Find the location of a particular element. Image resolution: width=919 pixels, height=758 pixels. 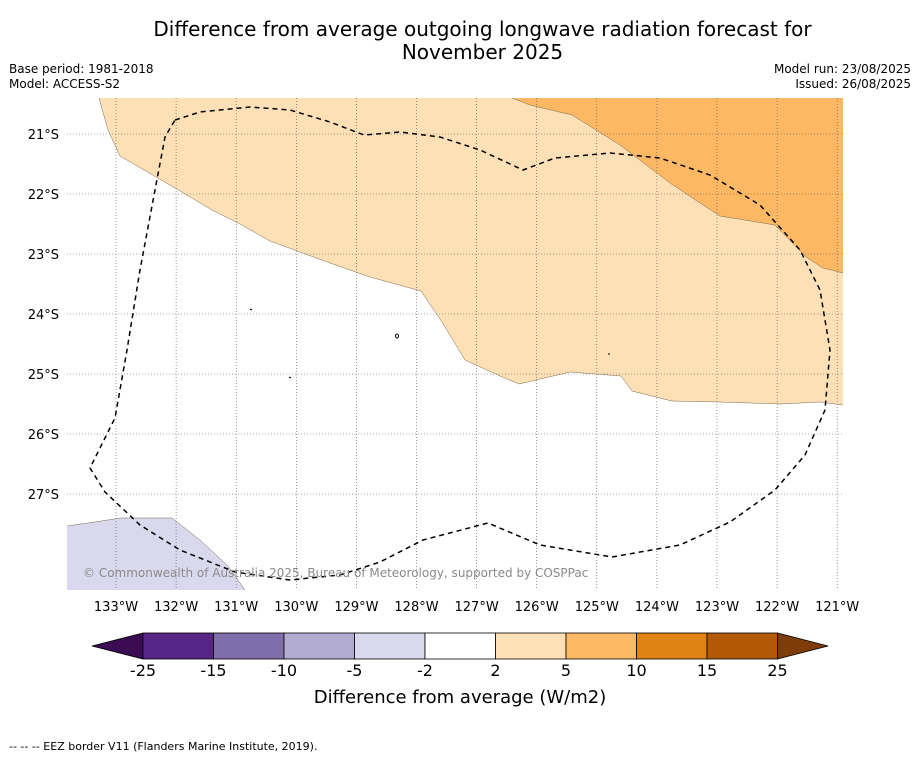

colorbar-tick-label: -15 is located at coordinates (213, 670).